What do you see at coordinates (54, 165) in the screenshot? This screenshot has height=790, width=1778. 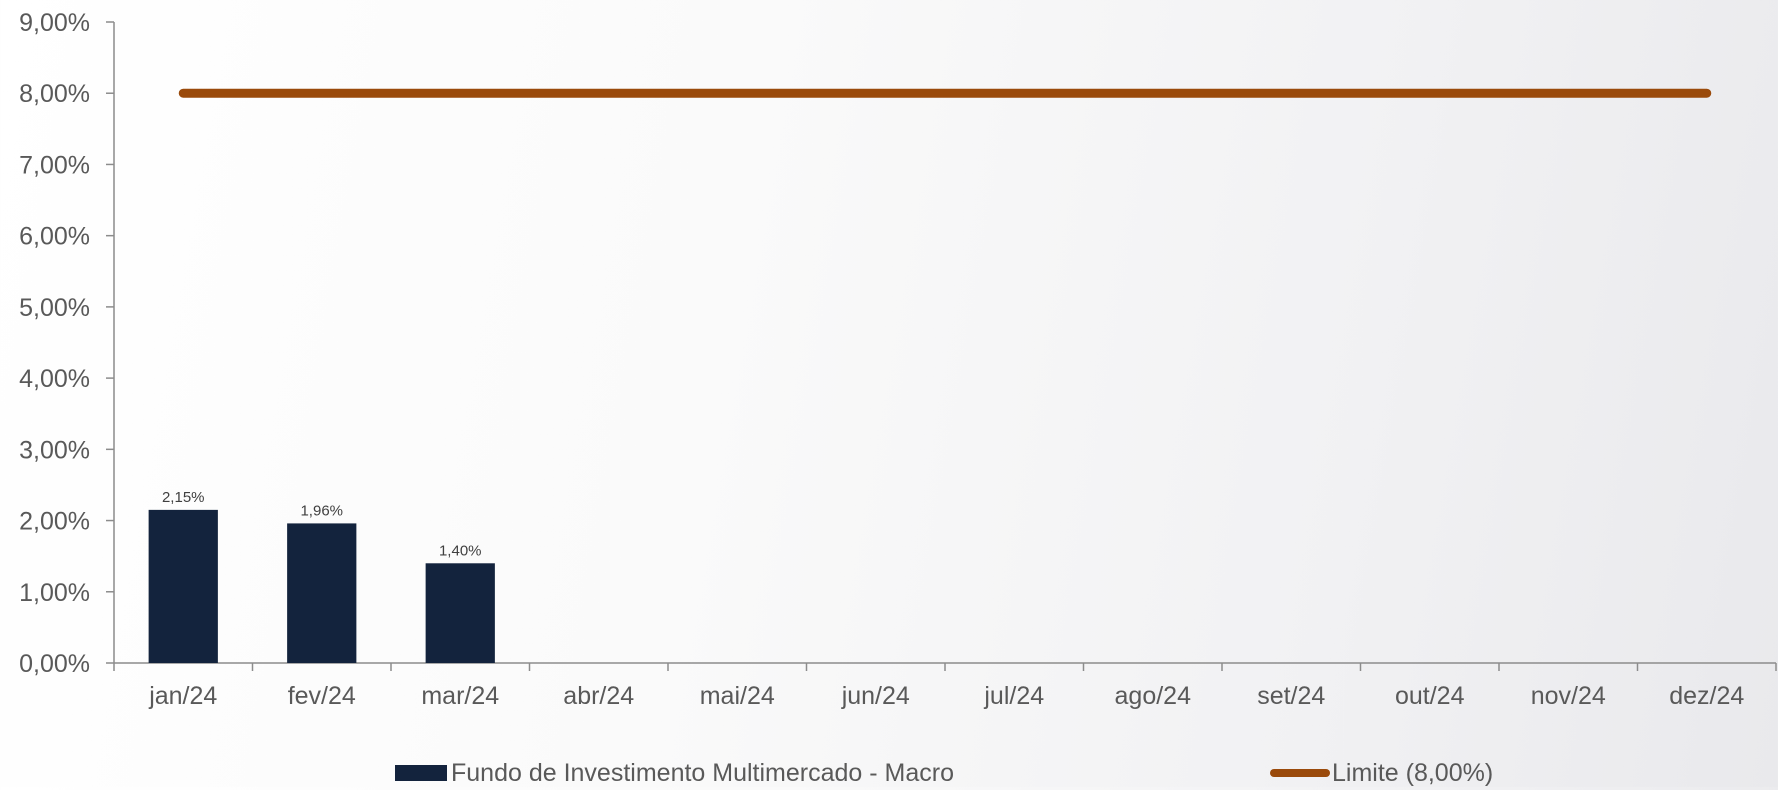 I see `y-tick-label: 7,00%` at bounding box center [54, 165].